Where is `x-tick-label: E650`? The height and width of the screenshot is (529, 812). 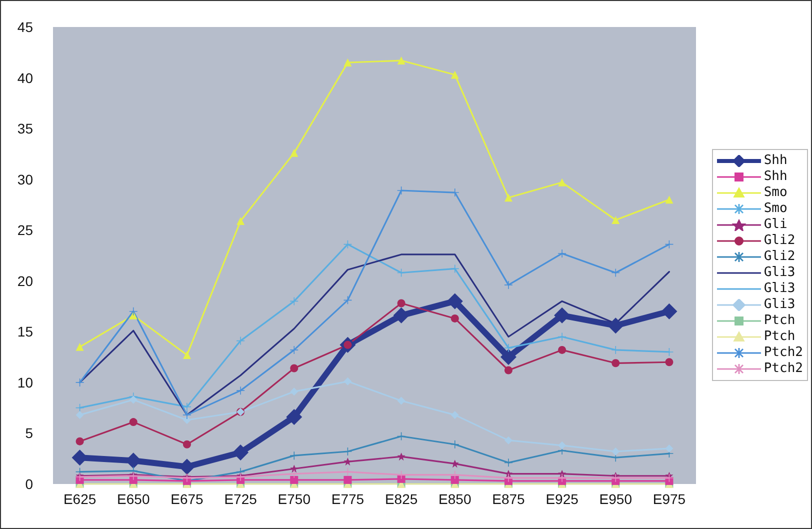
x-tick-label: E650 is located at coordinates (133, 499).